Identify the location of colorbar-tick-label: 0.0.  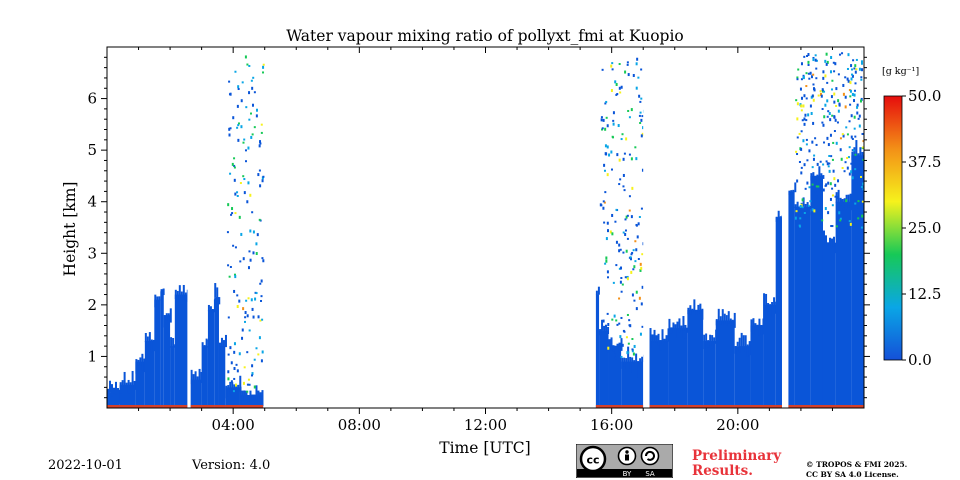
(920, 360).